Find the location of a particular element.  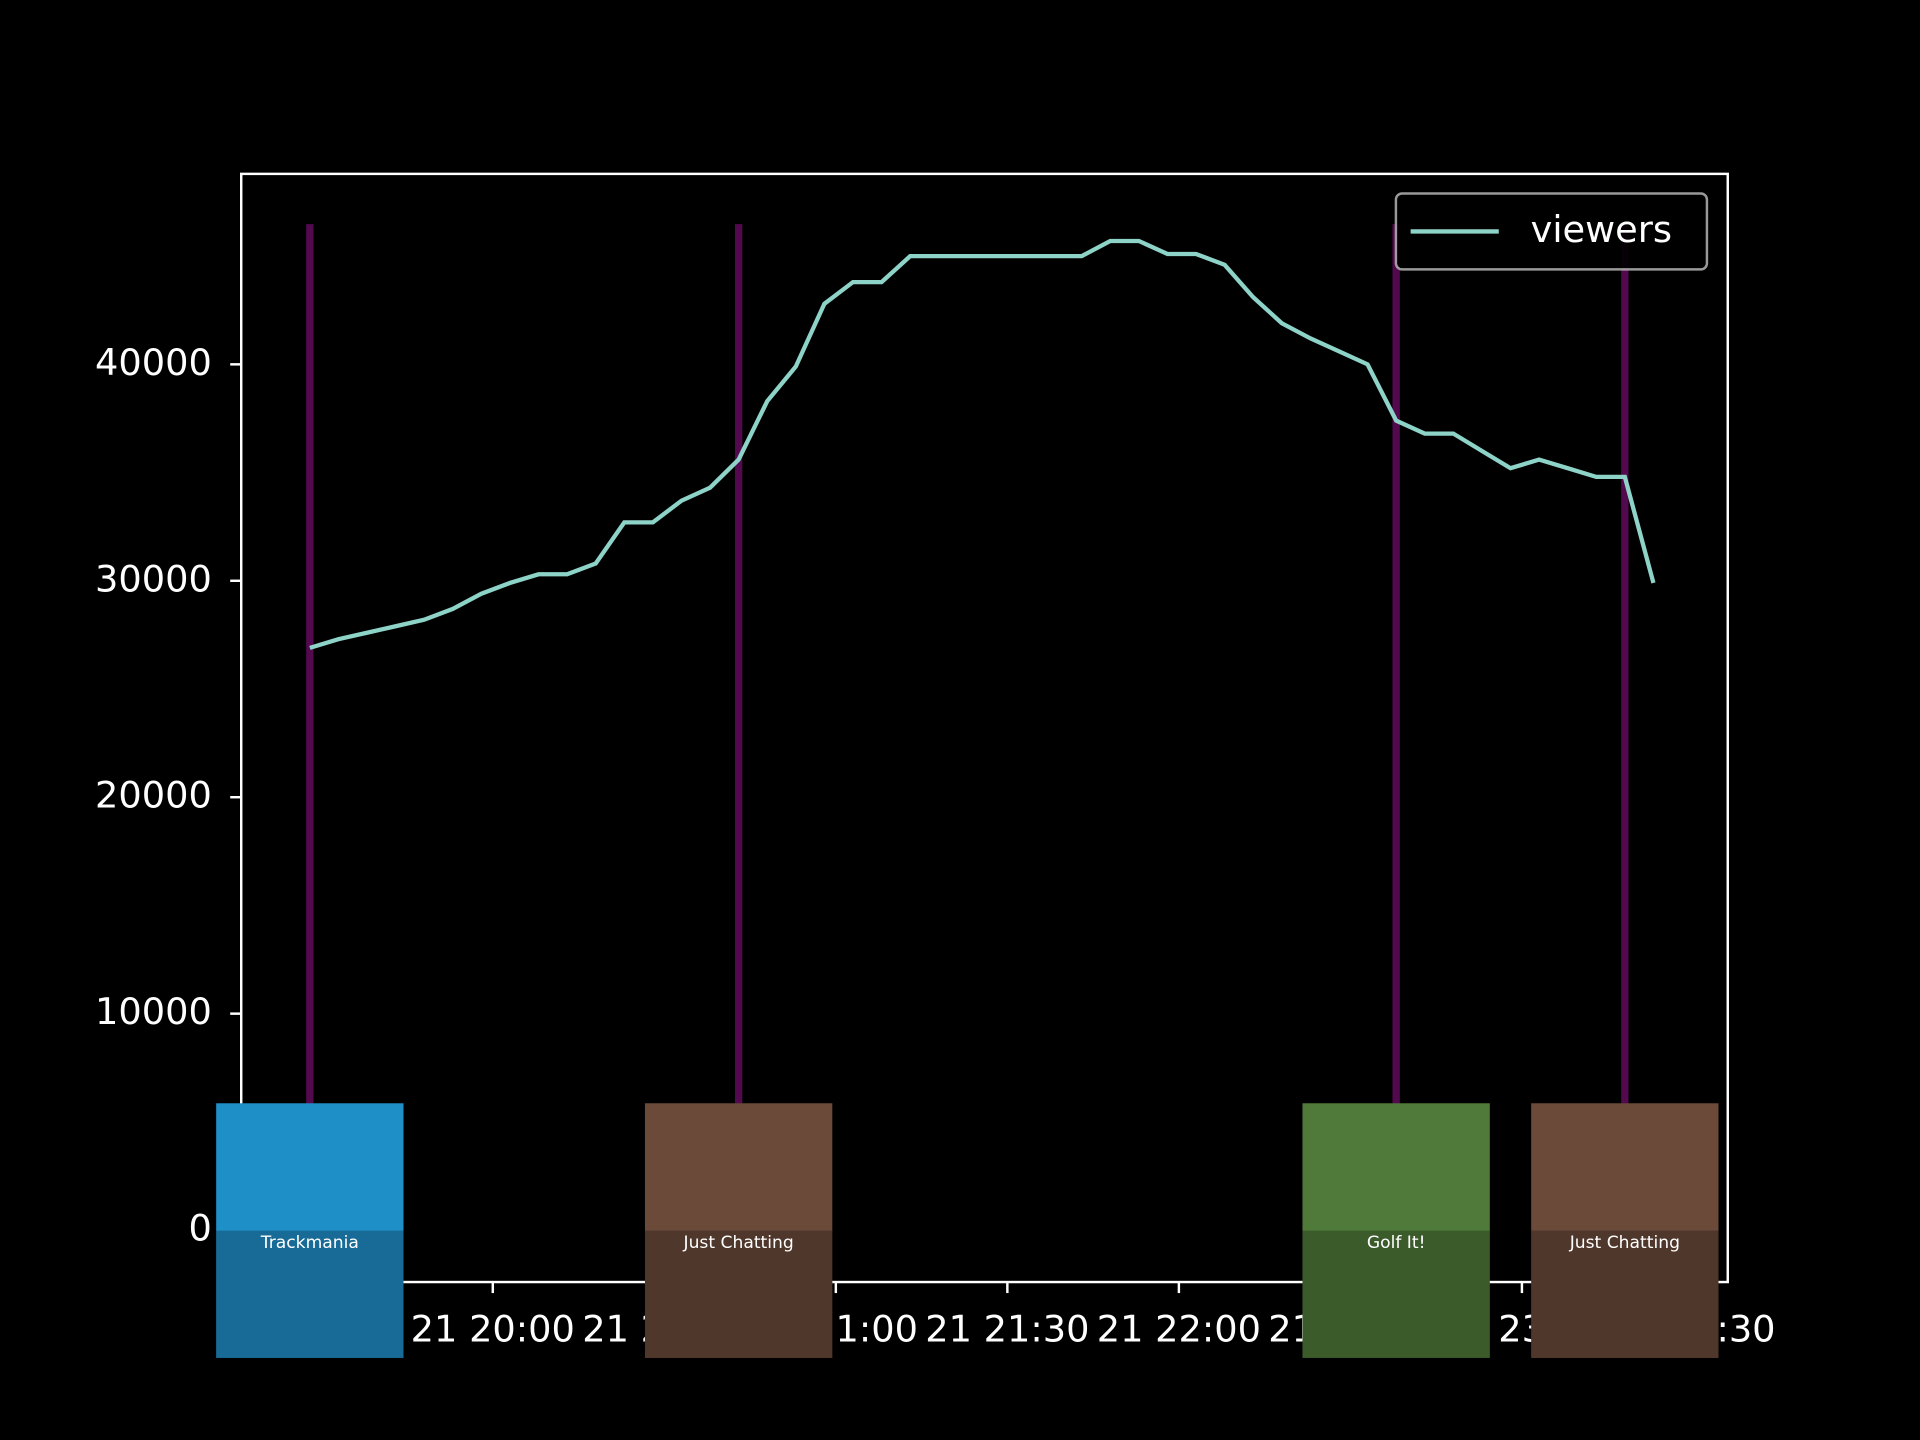

y-tick-label: 20000 is located at coordinates (153, 795).